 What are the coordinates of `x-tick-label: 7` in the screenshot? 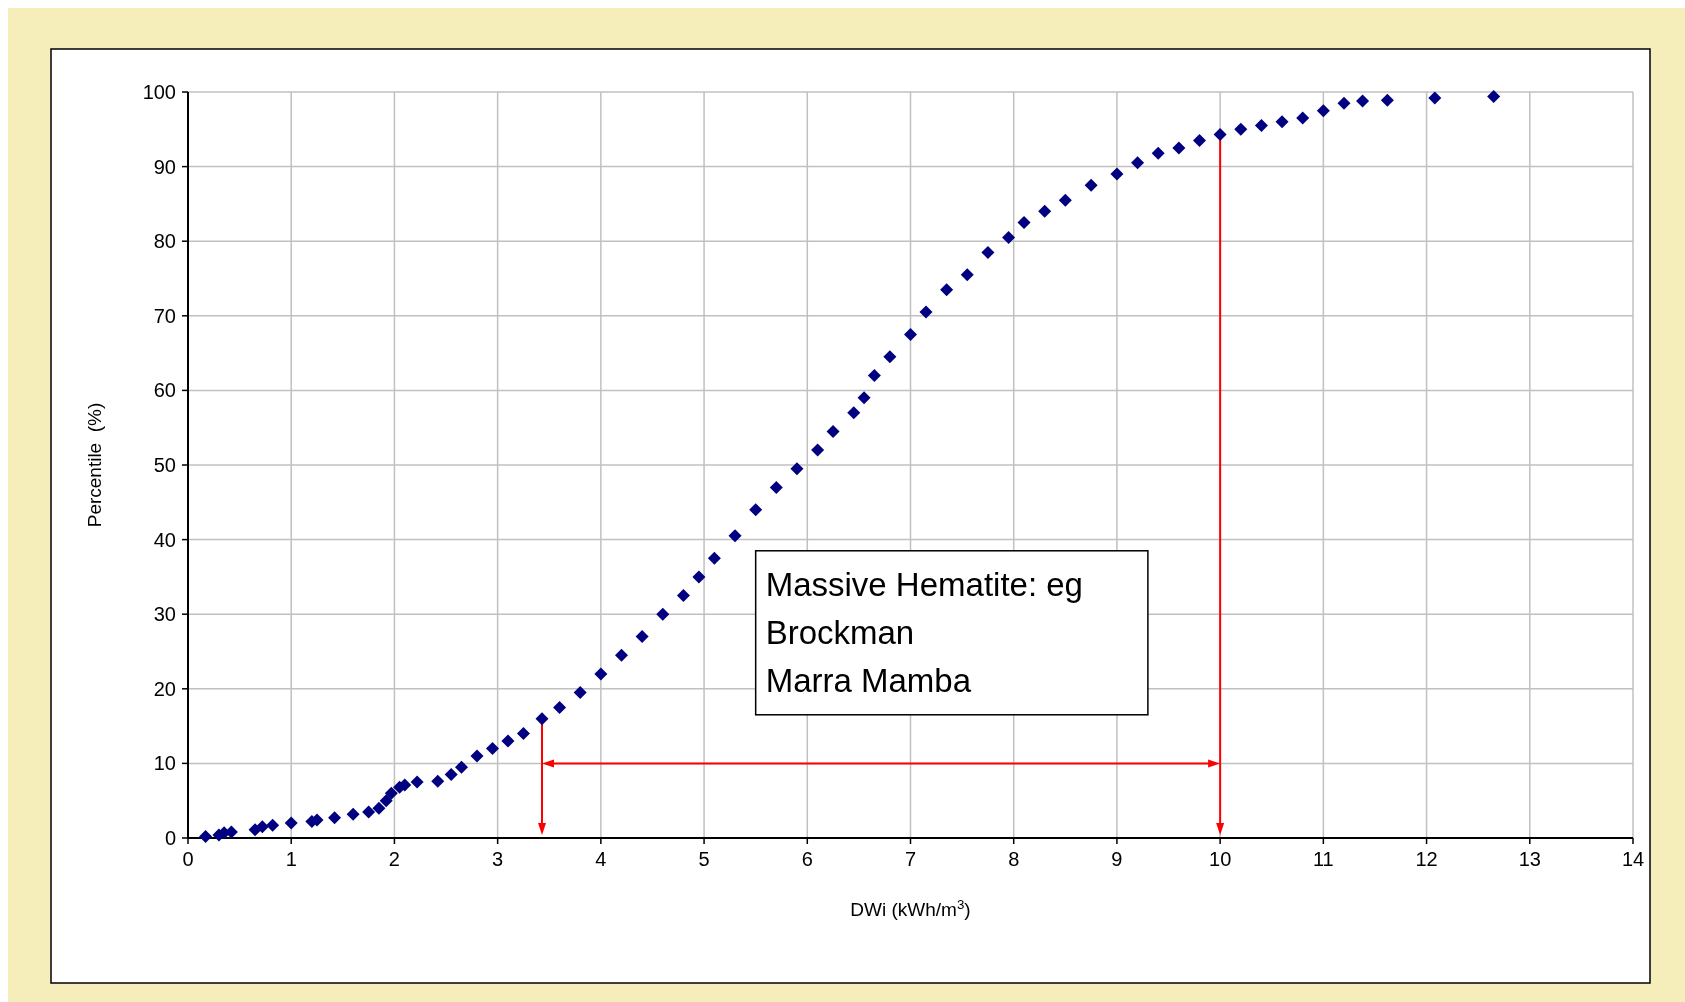 It's located at (910, 859).